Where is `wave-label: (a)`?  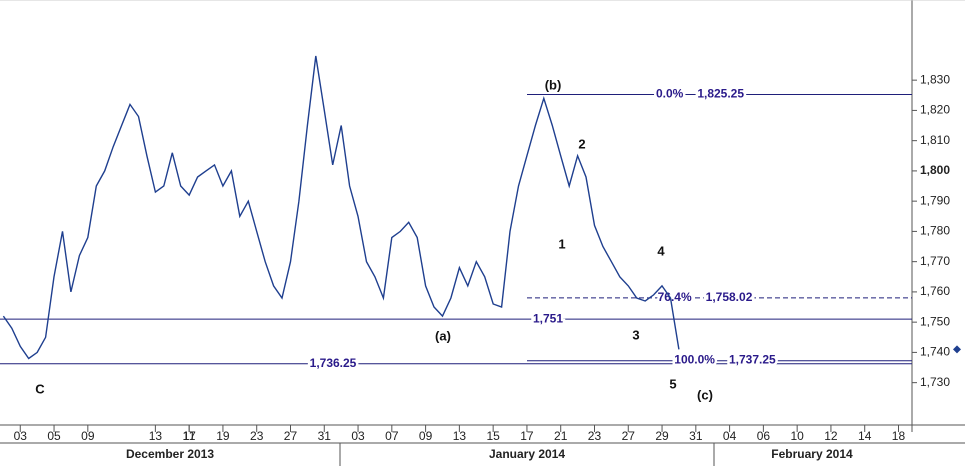
wave-label: (a) is located at coordinates (443, 335).